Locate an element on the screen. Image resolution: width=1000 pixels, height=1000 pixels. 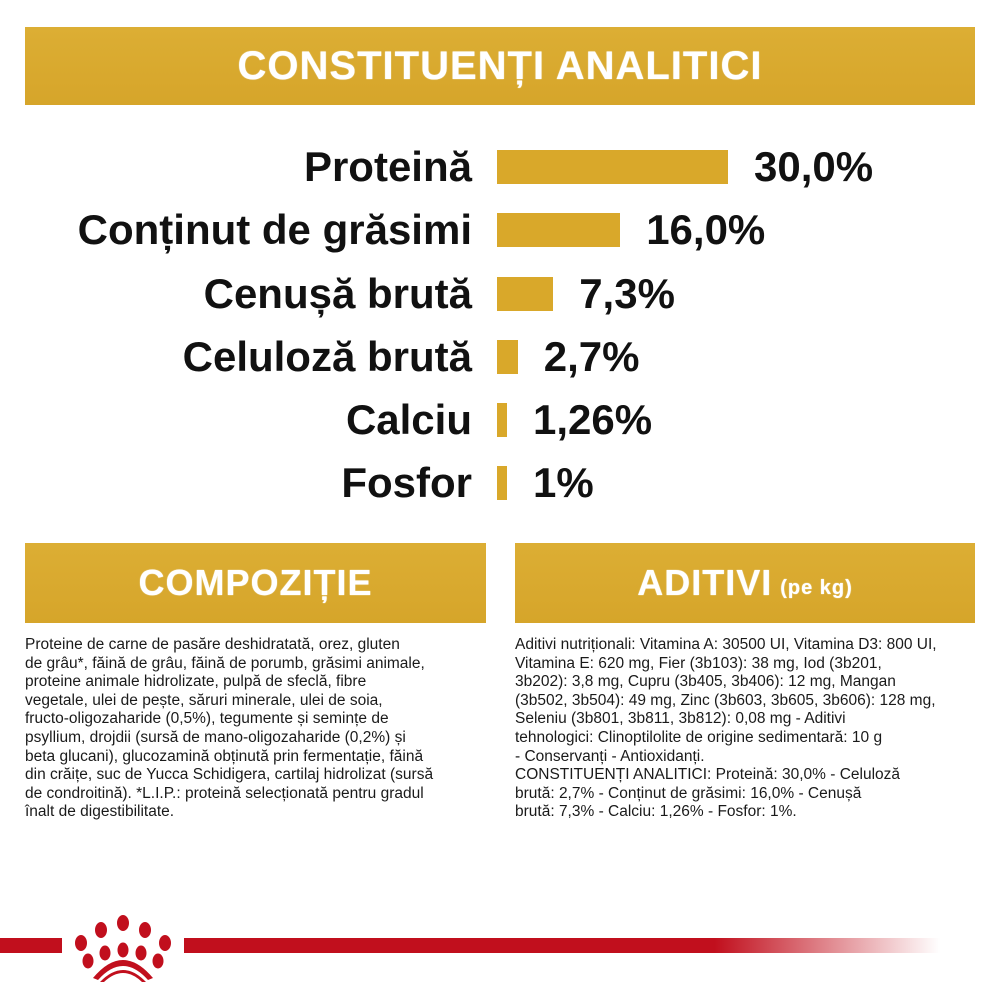
category-label: Conținut de grăsimi is located at coordinates (274, 229).